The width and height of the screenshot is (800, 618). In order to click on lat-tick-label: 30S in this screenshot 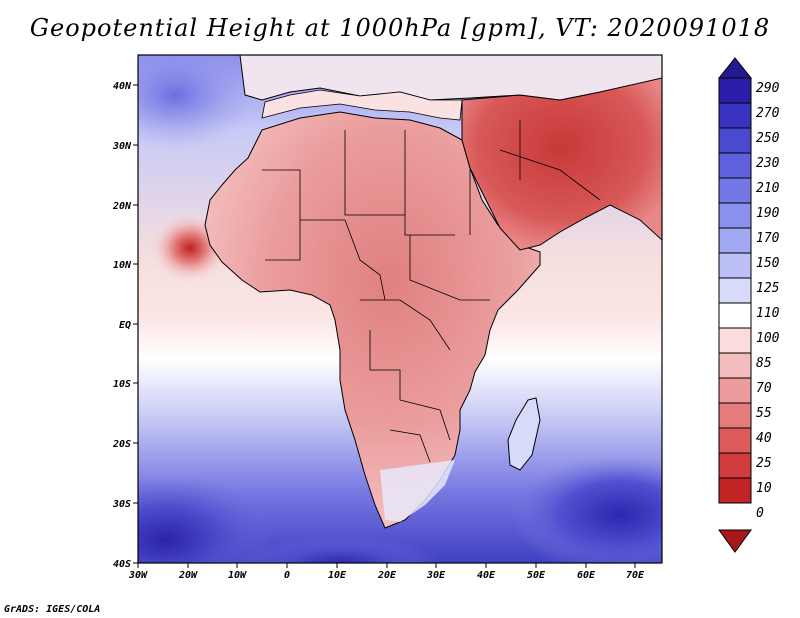, I will do `click(121, 504)`.